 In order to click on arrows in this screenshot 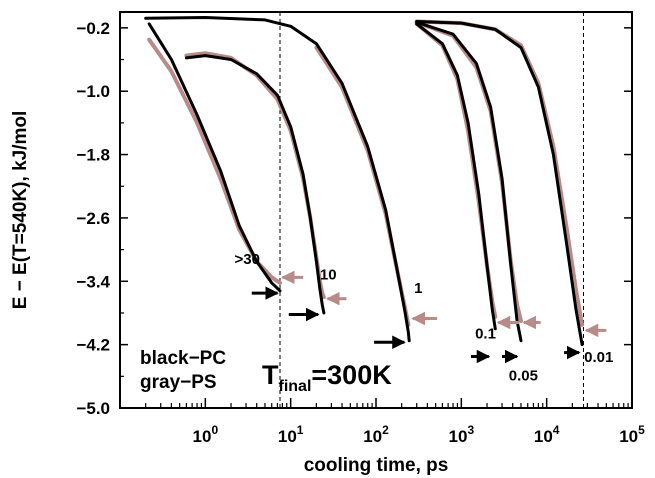, I will do `click(429, 317)`.